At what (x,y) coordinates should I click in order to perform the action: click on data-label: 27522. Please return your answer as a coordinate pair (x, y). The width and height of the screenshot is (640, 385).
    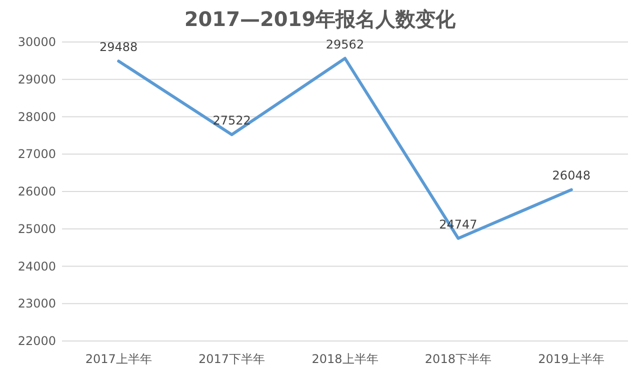
    Looking at the image, I should click on (231, 121).